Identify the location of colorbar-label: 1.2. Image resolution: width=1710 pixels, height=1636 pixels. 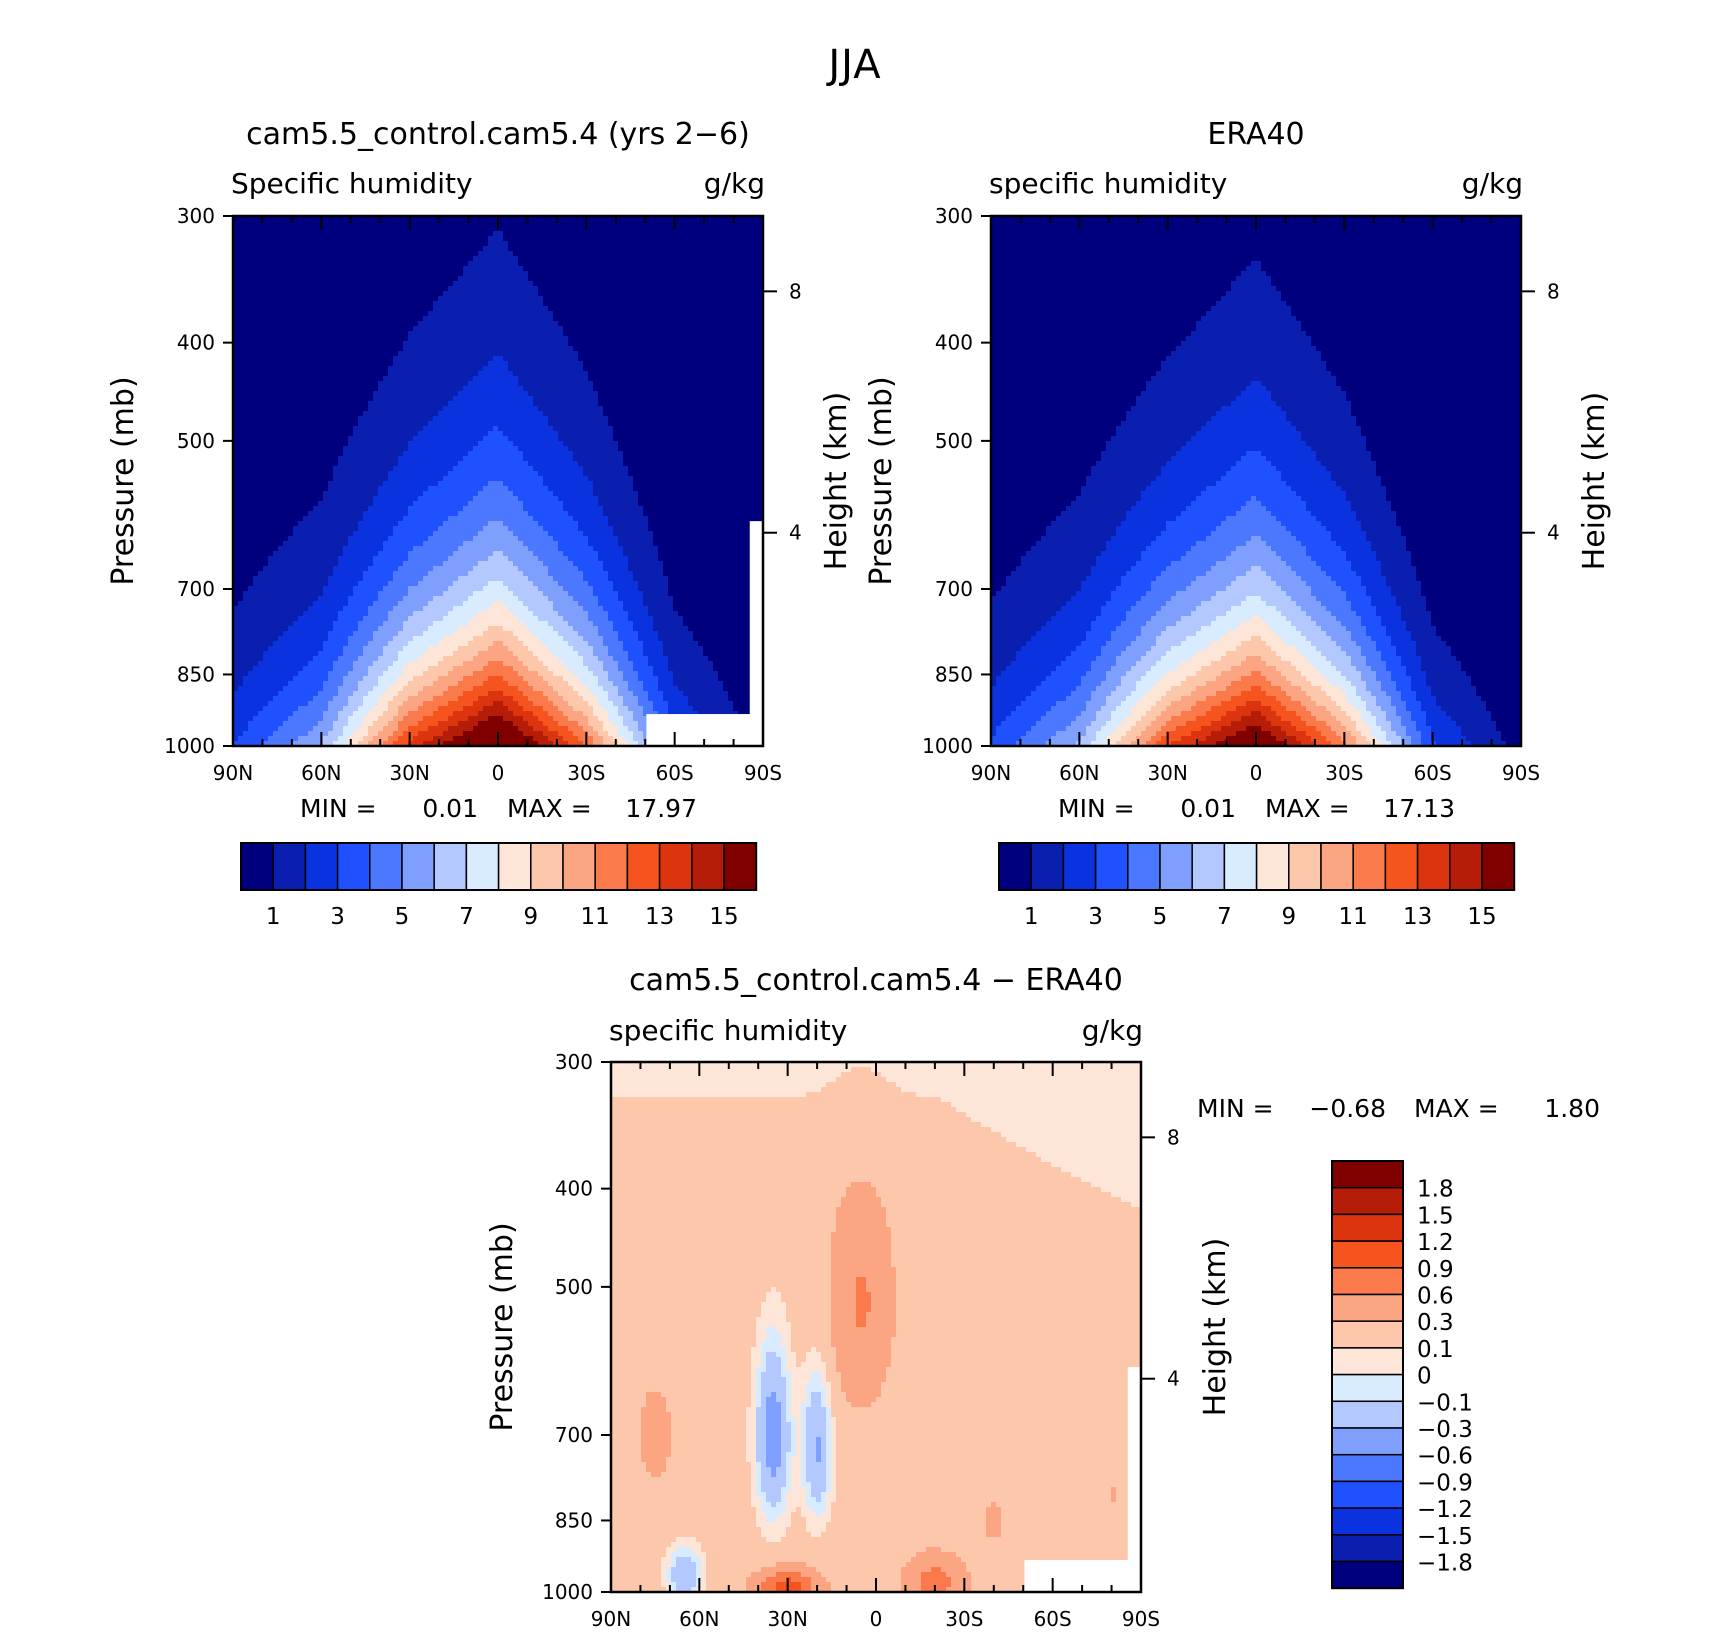
(1435, 1243).